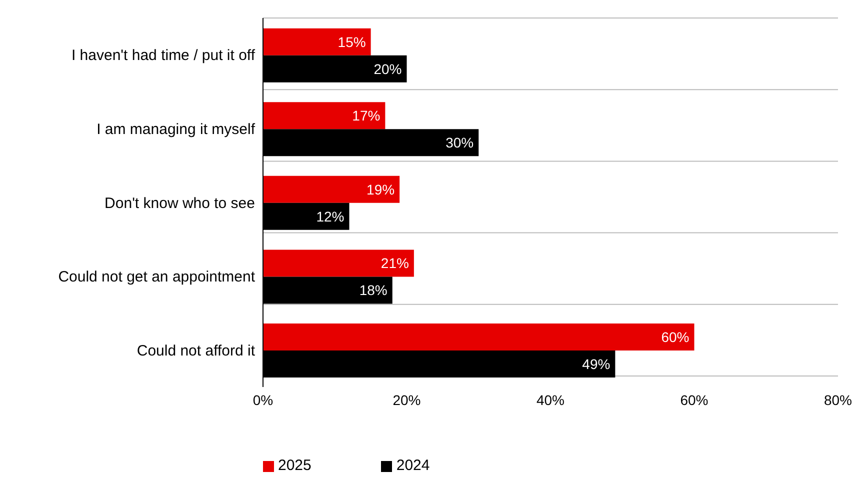  I want to click on y-tick-label: Could not afford it, so click(196, 351).